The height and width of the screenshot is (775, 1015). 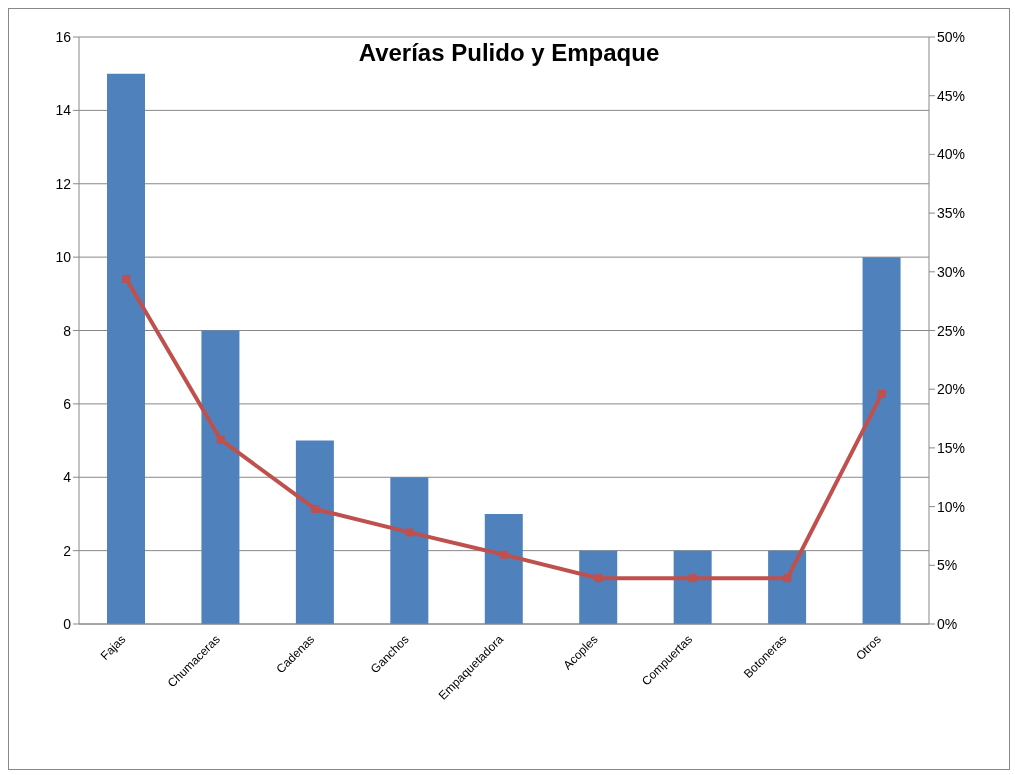 I want to click on y2-tick-label: 45%, so click(x=951, y=95).